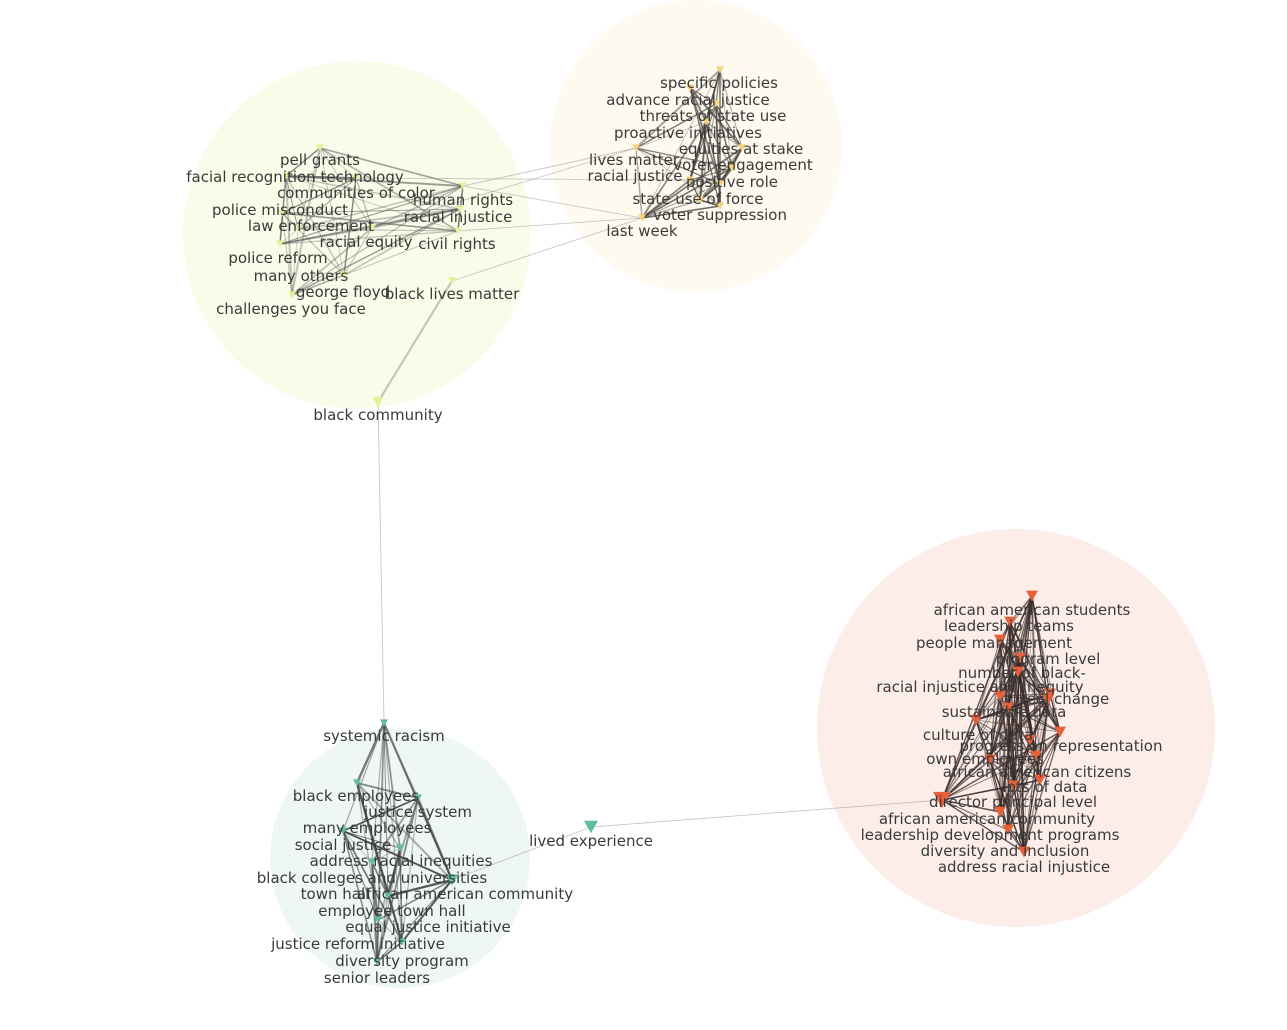 This screenshot has width=1287, height=1030. I want to click on node-label: threats of state use, so click(713, 116).